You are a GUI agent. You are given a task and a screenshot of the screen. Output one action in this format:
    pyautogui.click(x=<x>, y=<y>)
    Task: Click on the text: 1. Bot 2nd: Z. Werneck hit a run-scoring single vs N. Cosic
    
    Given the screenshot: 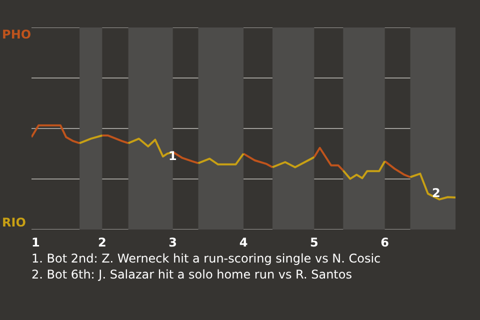 What is the action you would take?
    pyautogui.click(x=206, y=259)
    